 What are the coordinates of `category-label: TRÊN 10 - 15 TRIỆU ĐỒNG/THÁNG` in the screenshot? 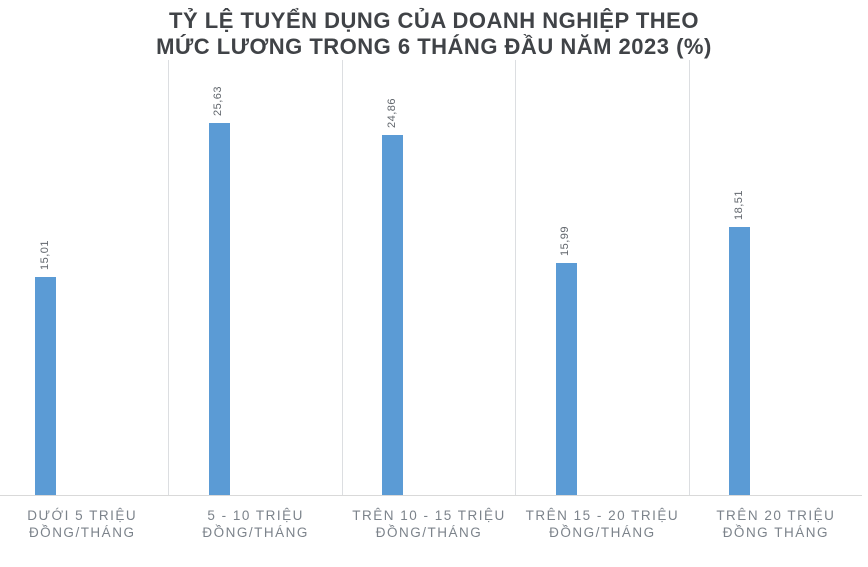 It's located at (429, 524).